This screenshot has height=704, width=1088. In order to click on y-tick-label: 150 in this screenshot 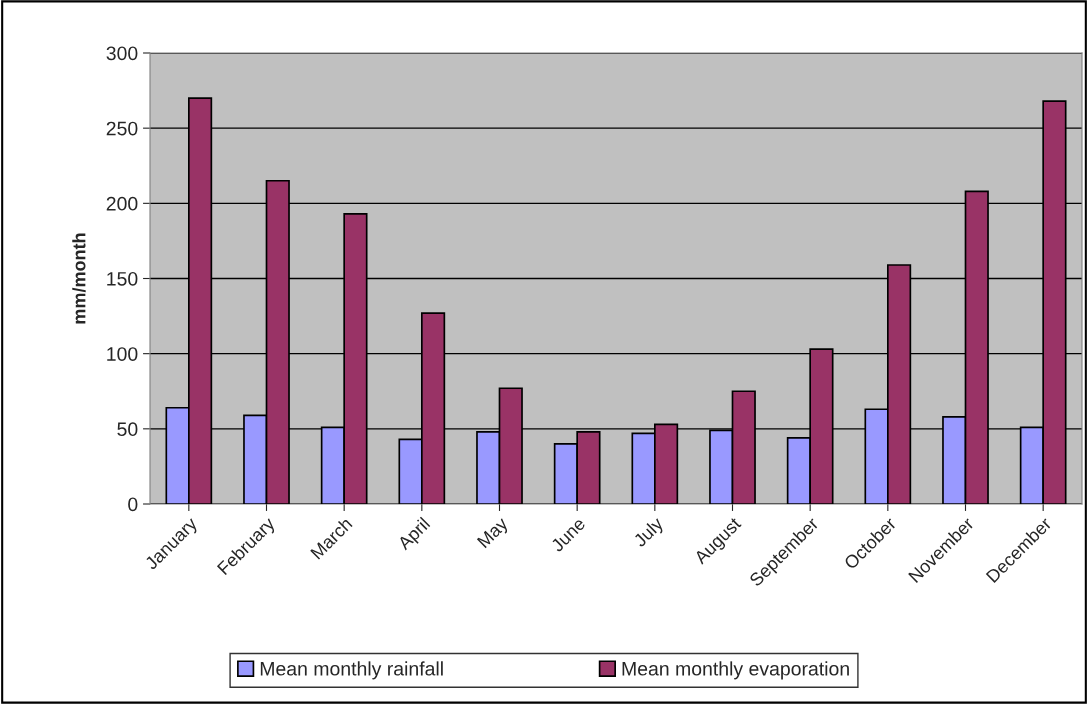, I will do `click(122, 278)`.